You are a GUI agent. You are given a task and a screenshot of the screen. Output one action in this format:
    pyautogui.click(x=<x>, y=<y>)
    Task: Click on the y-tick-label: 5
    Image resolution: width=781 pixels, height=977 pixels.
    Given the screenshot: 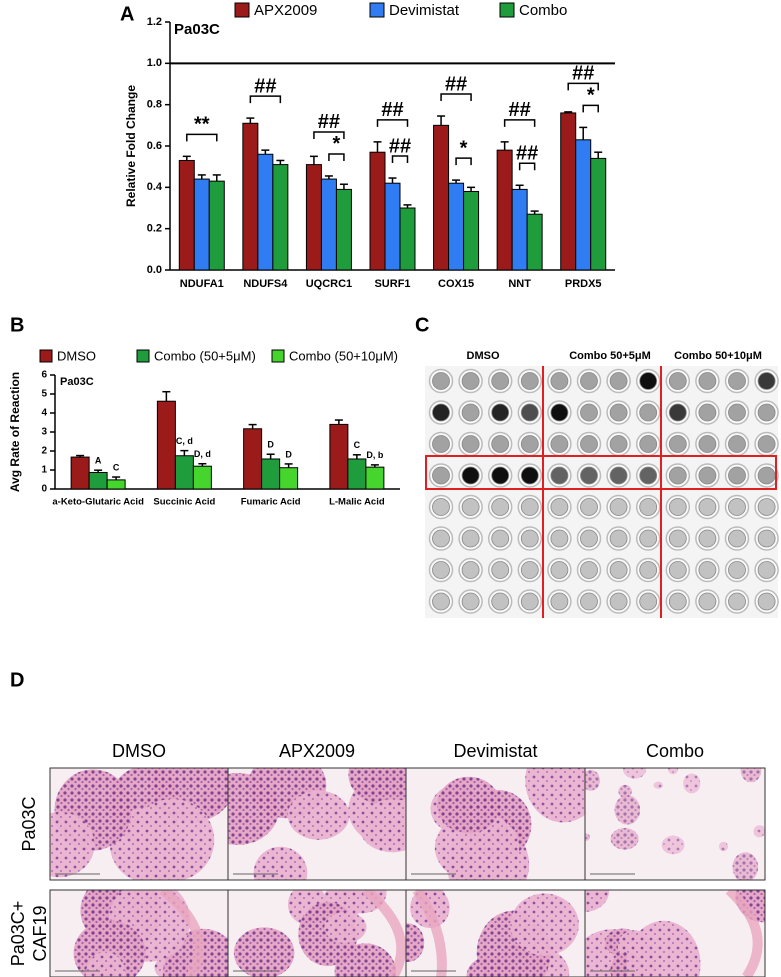 What is the action you would take?
    pyautogui.click(x=44, y=394)
    